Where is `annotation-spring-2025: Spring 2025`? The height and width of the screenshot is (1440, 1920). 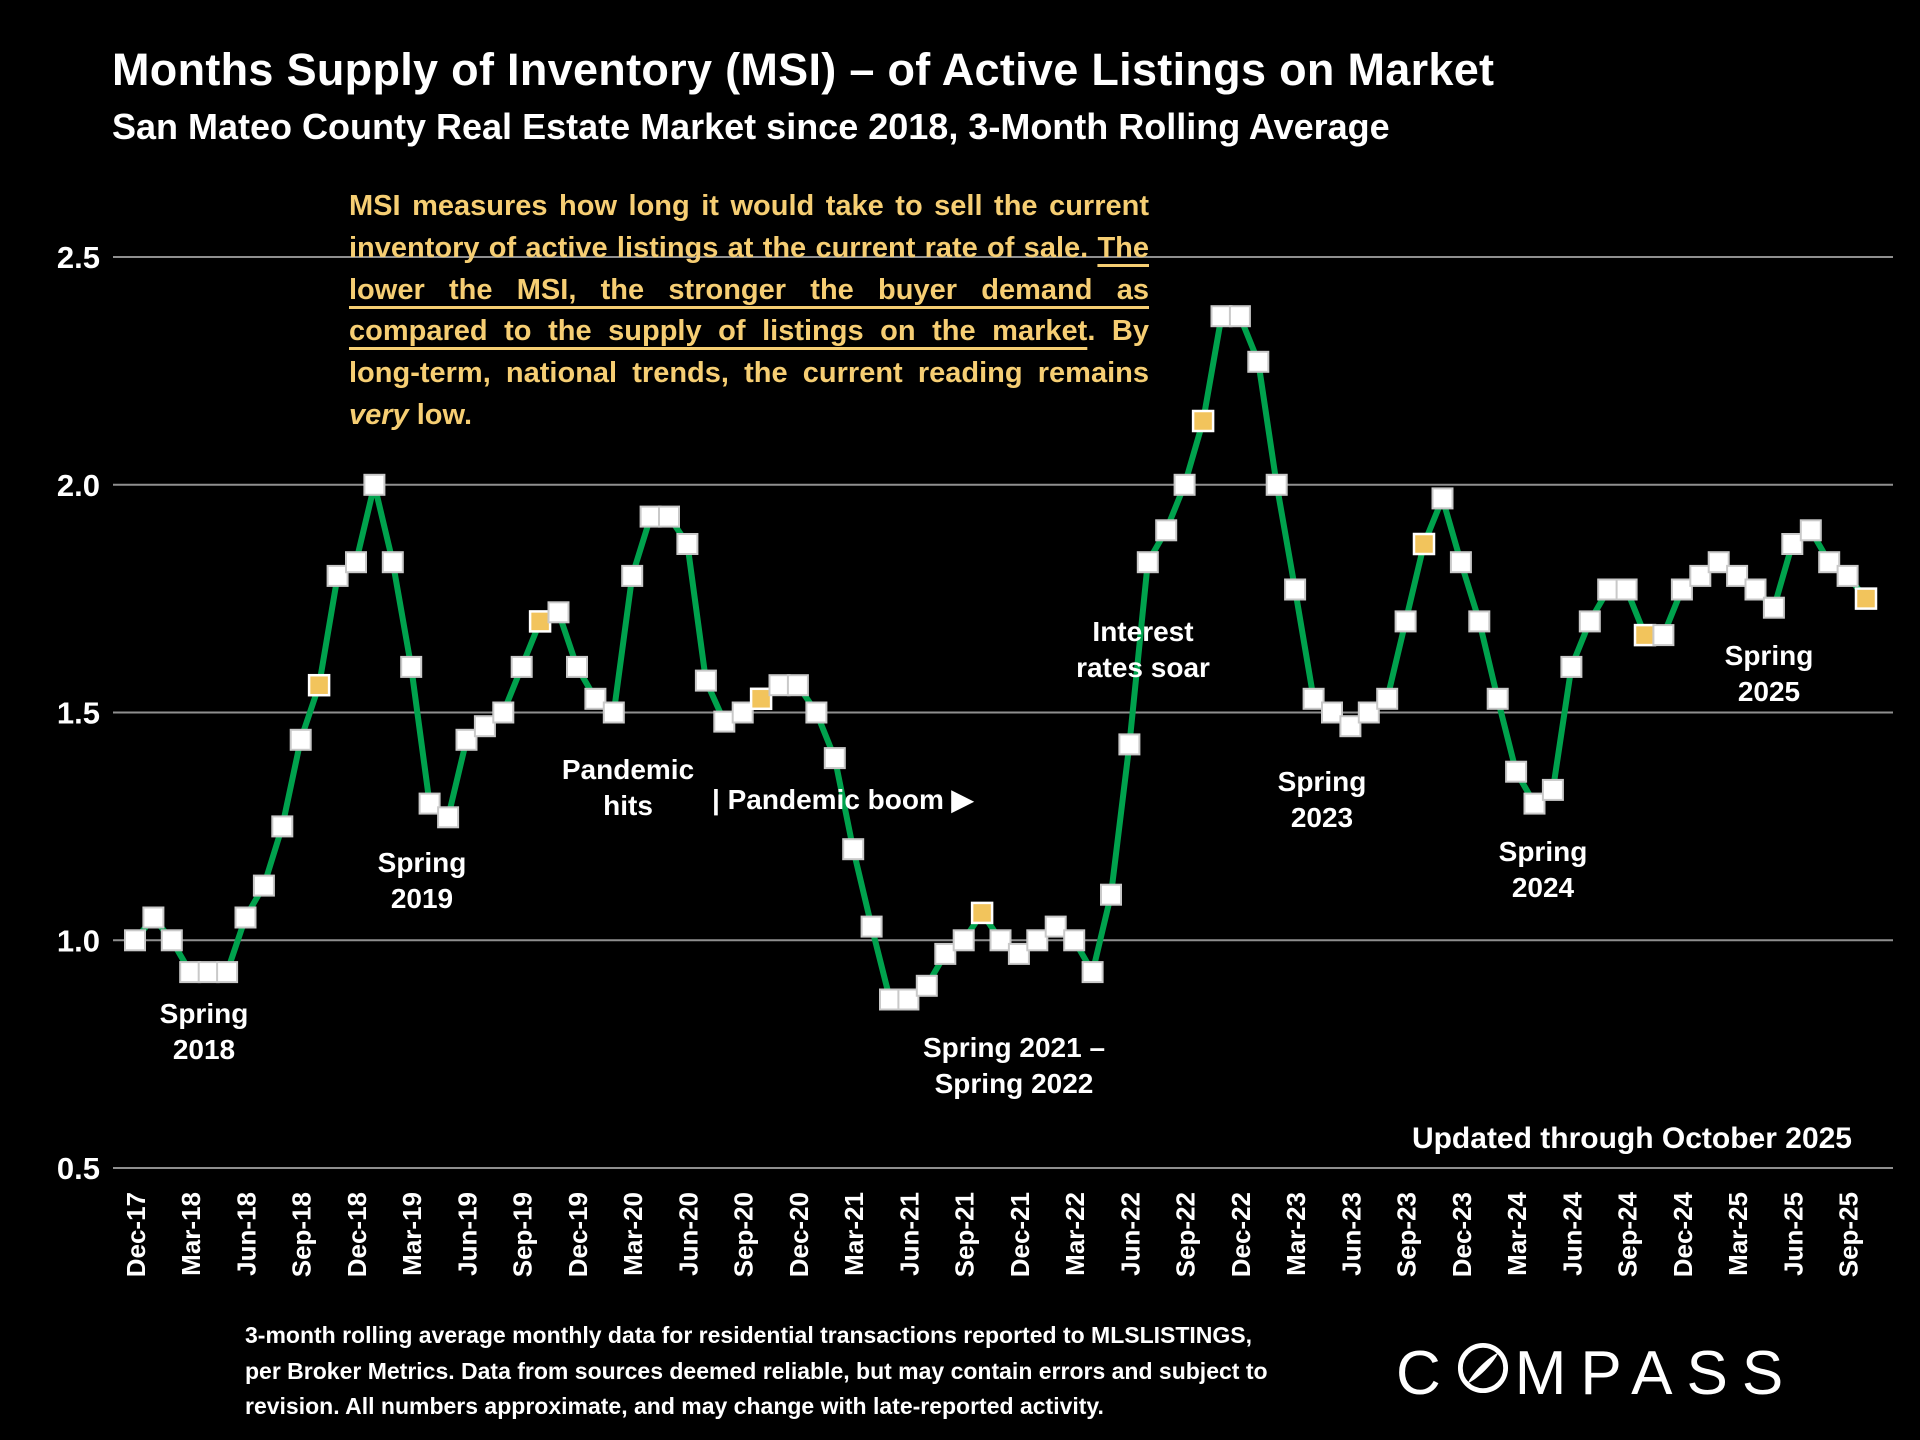
annotation-spring-2025: Spring 2025 is located at coordinates (1769, 674).